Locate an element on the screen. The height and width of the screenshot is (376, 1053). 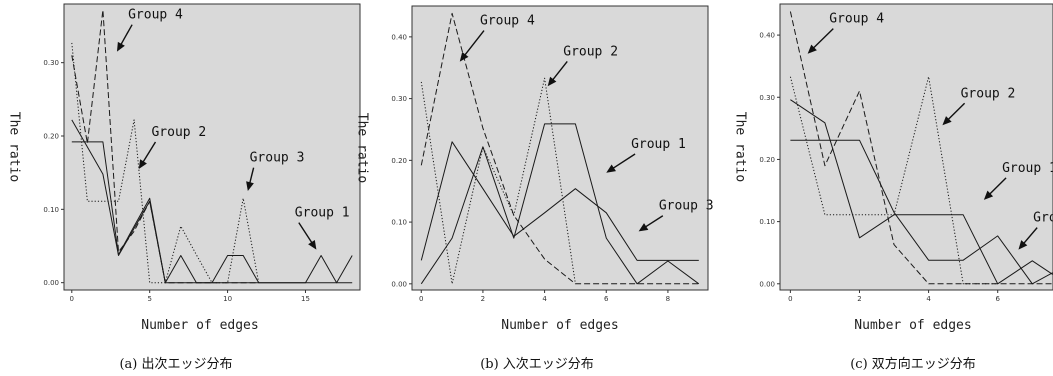
x-tick-label: 8 is located at coordinates (668, 299).